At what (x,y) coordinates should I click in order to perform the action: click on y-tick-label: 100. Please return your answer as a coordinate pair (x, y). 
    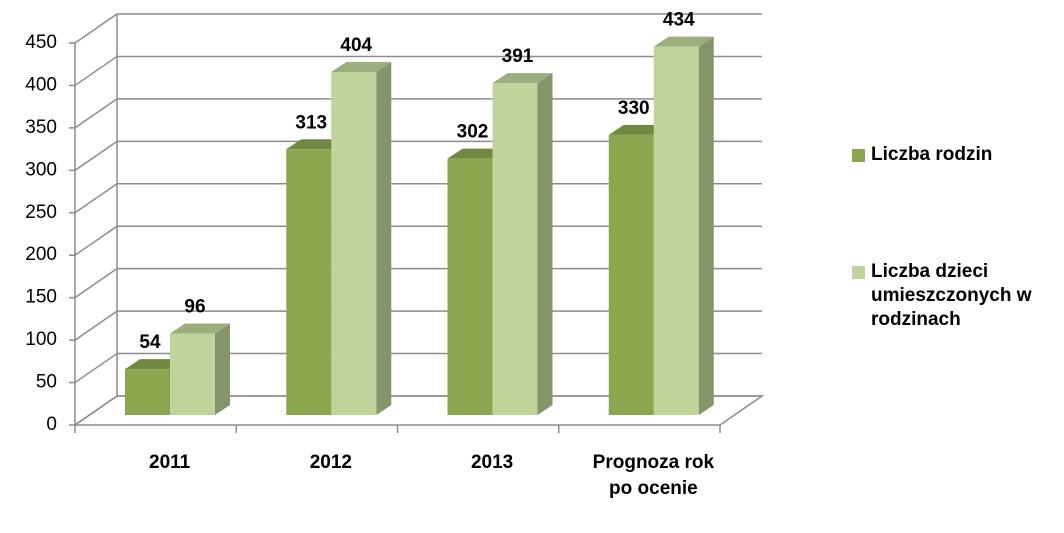
    Looking at the image, I should click on (41, 339).